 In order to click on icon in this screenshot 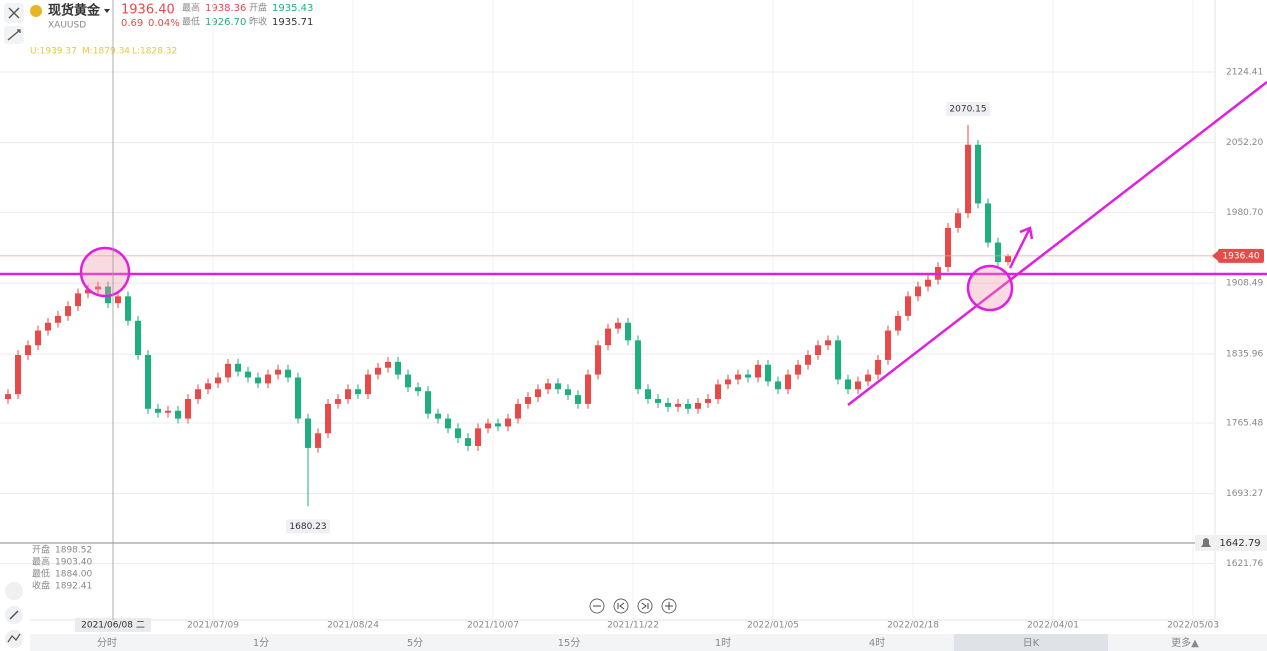, I will do `click(621, 606)`.